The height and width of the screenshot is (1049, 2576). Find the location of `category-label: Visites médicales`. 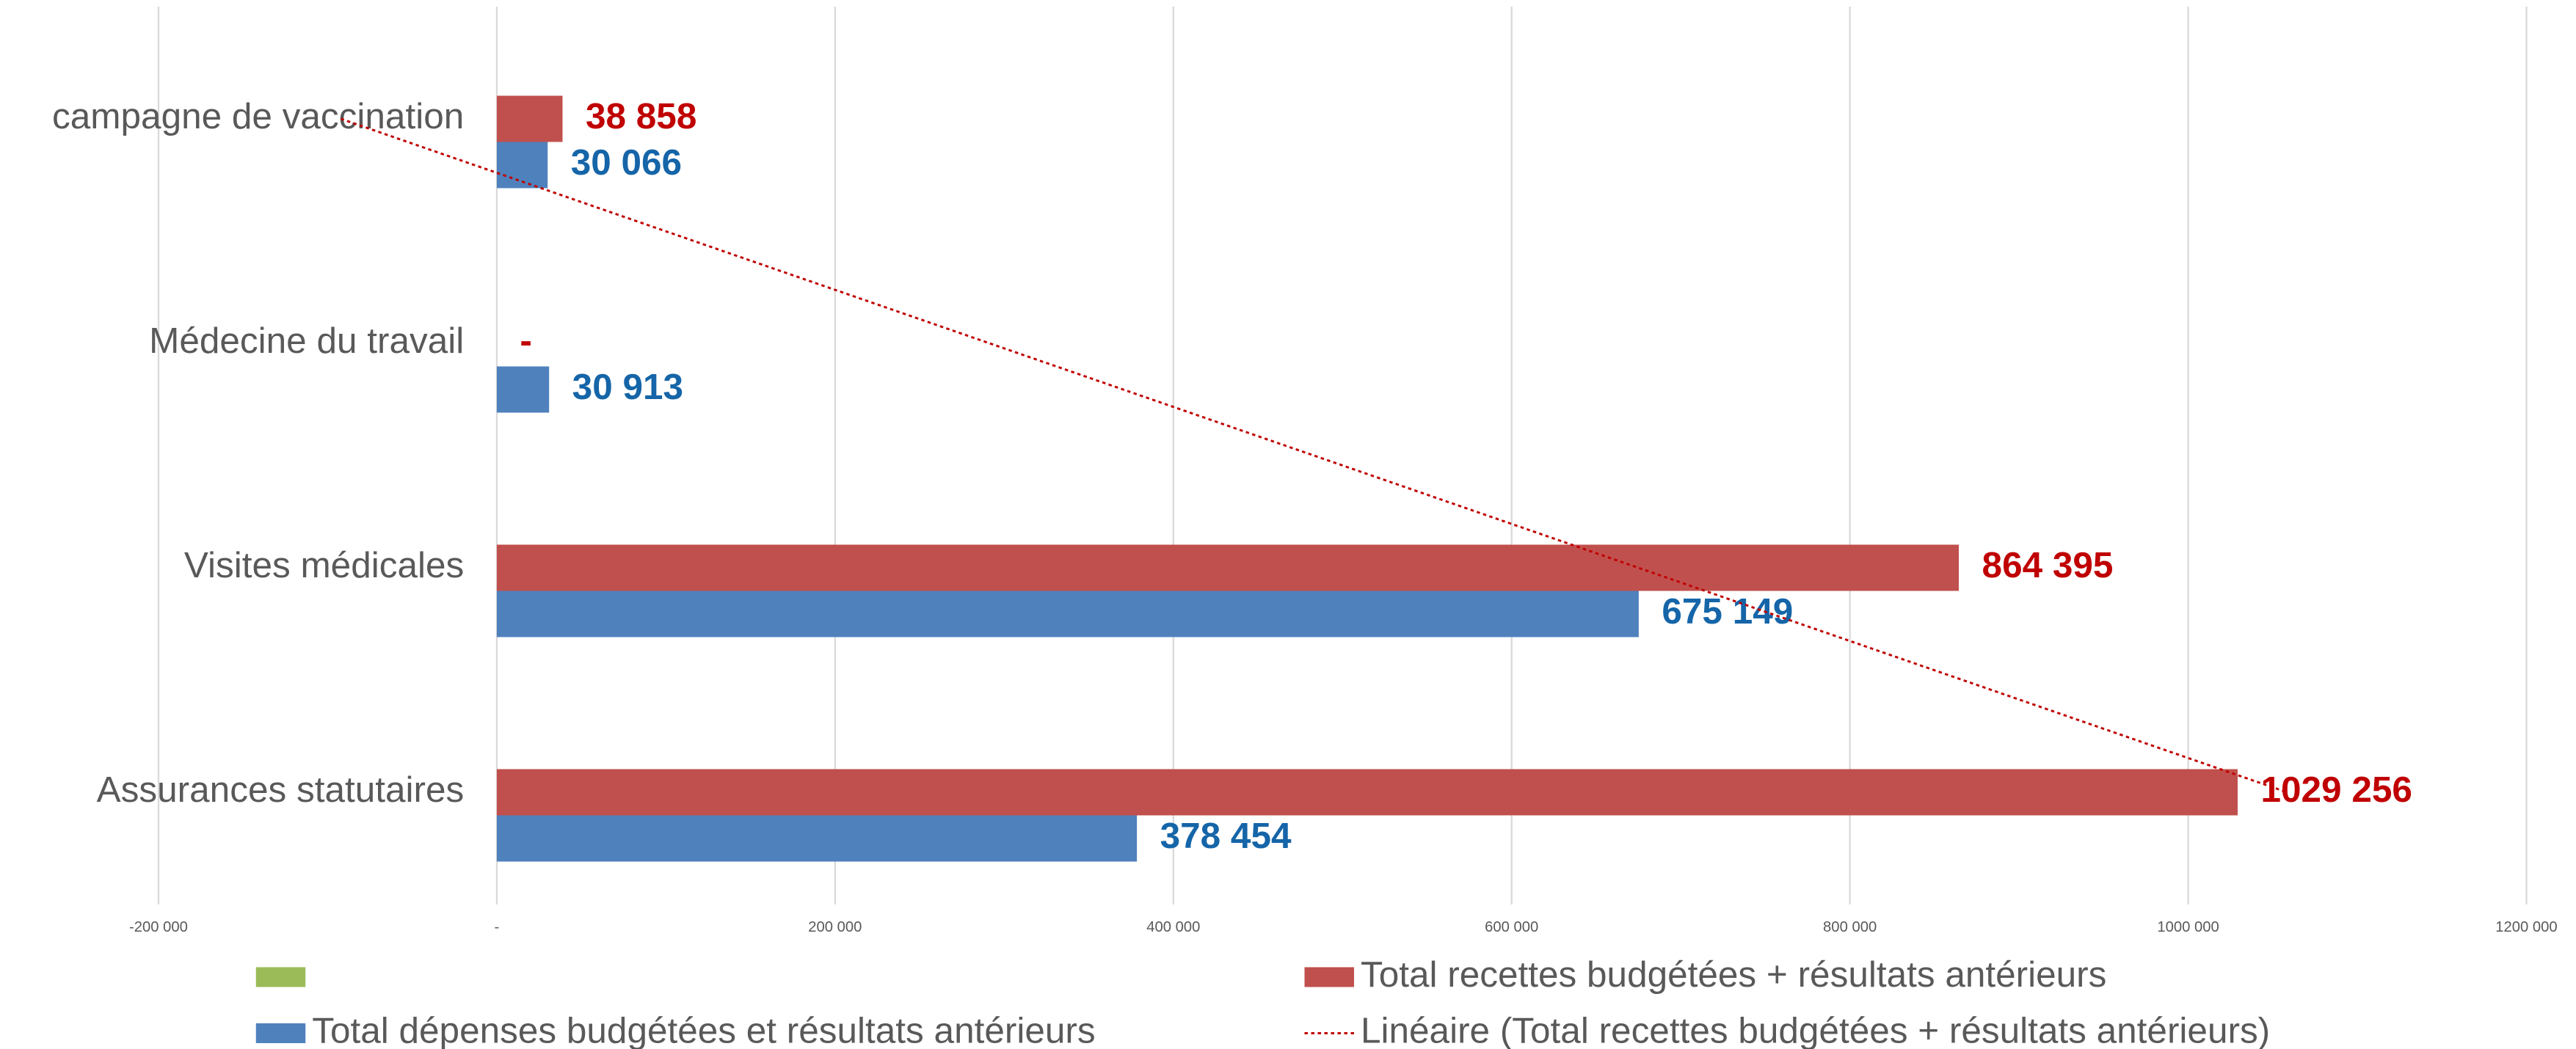

category-label: Visites médicales is located at coordinates (324, 565).